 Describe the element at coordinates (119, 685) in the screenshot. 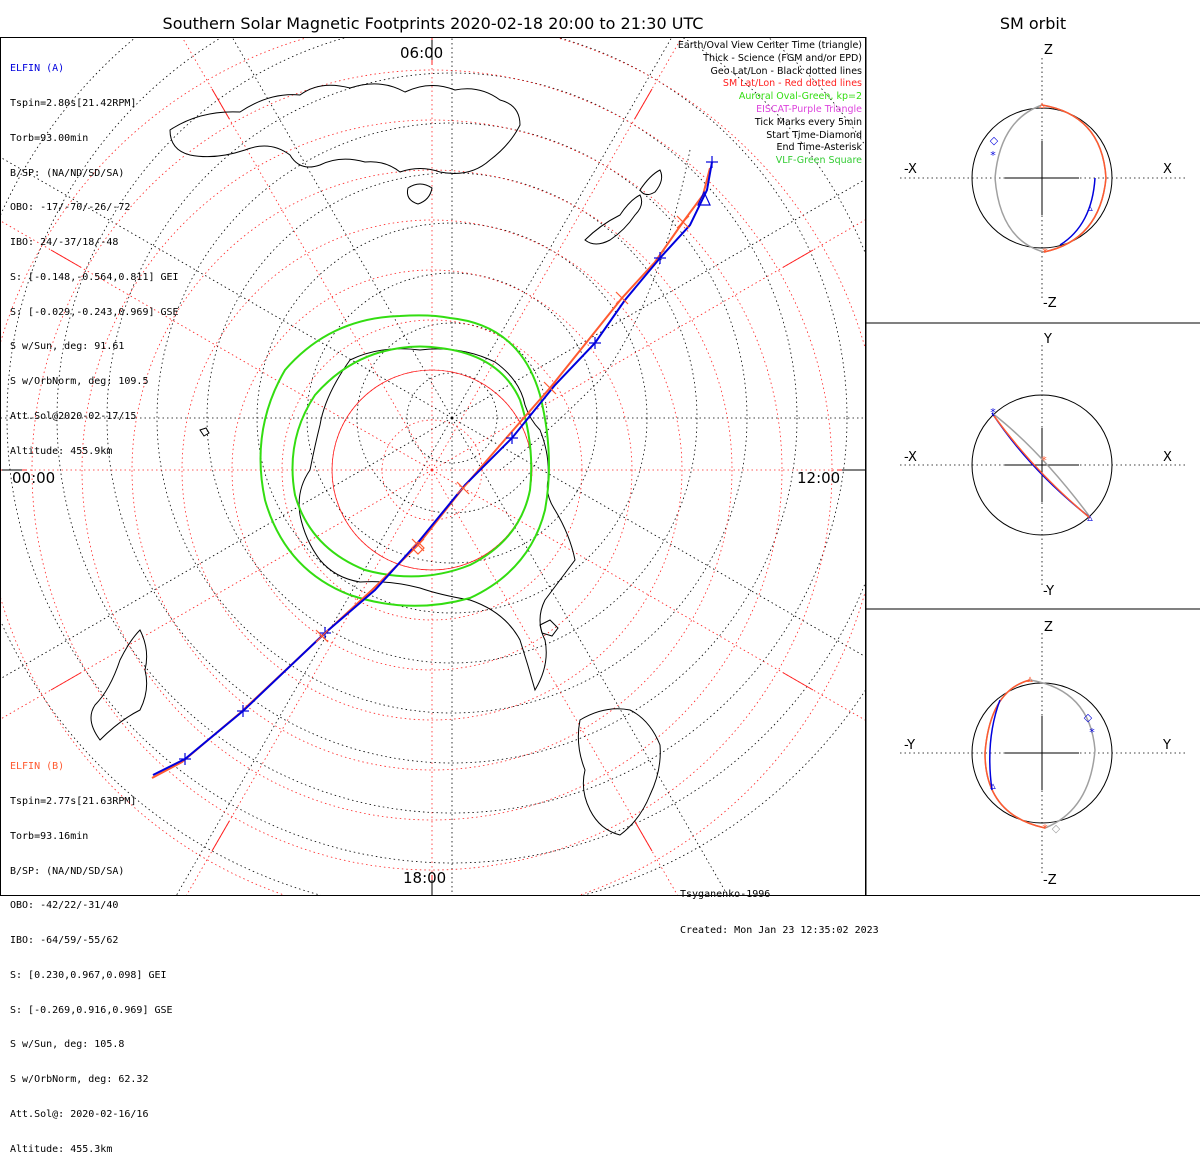

I see `south-america-coast` at that location.